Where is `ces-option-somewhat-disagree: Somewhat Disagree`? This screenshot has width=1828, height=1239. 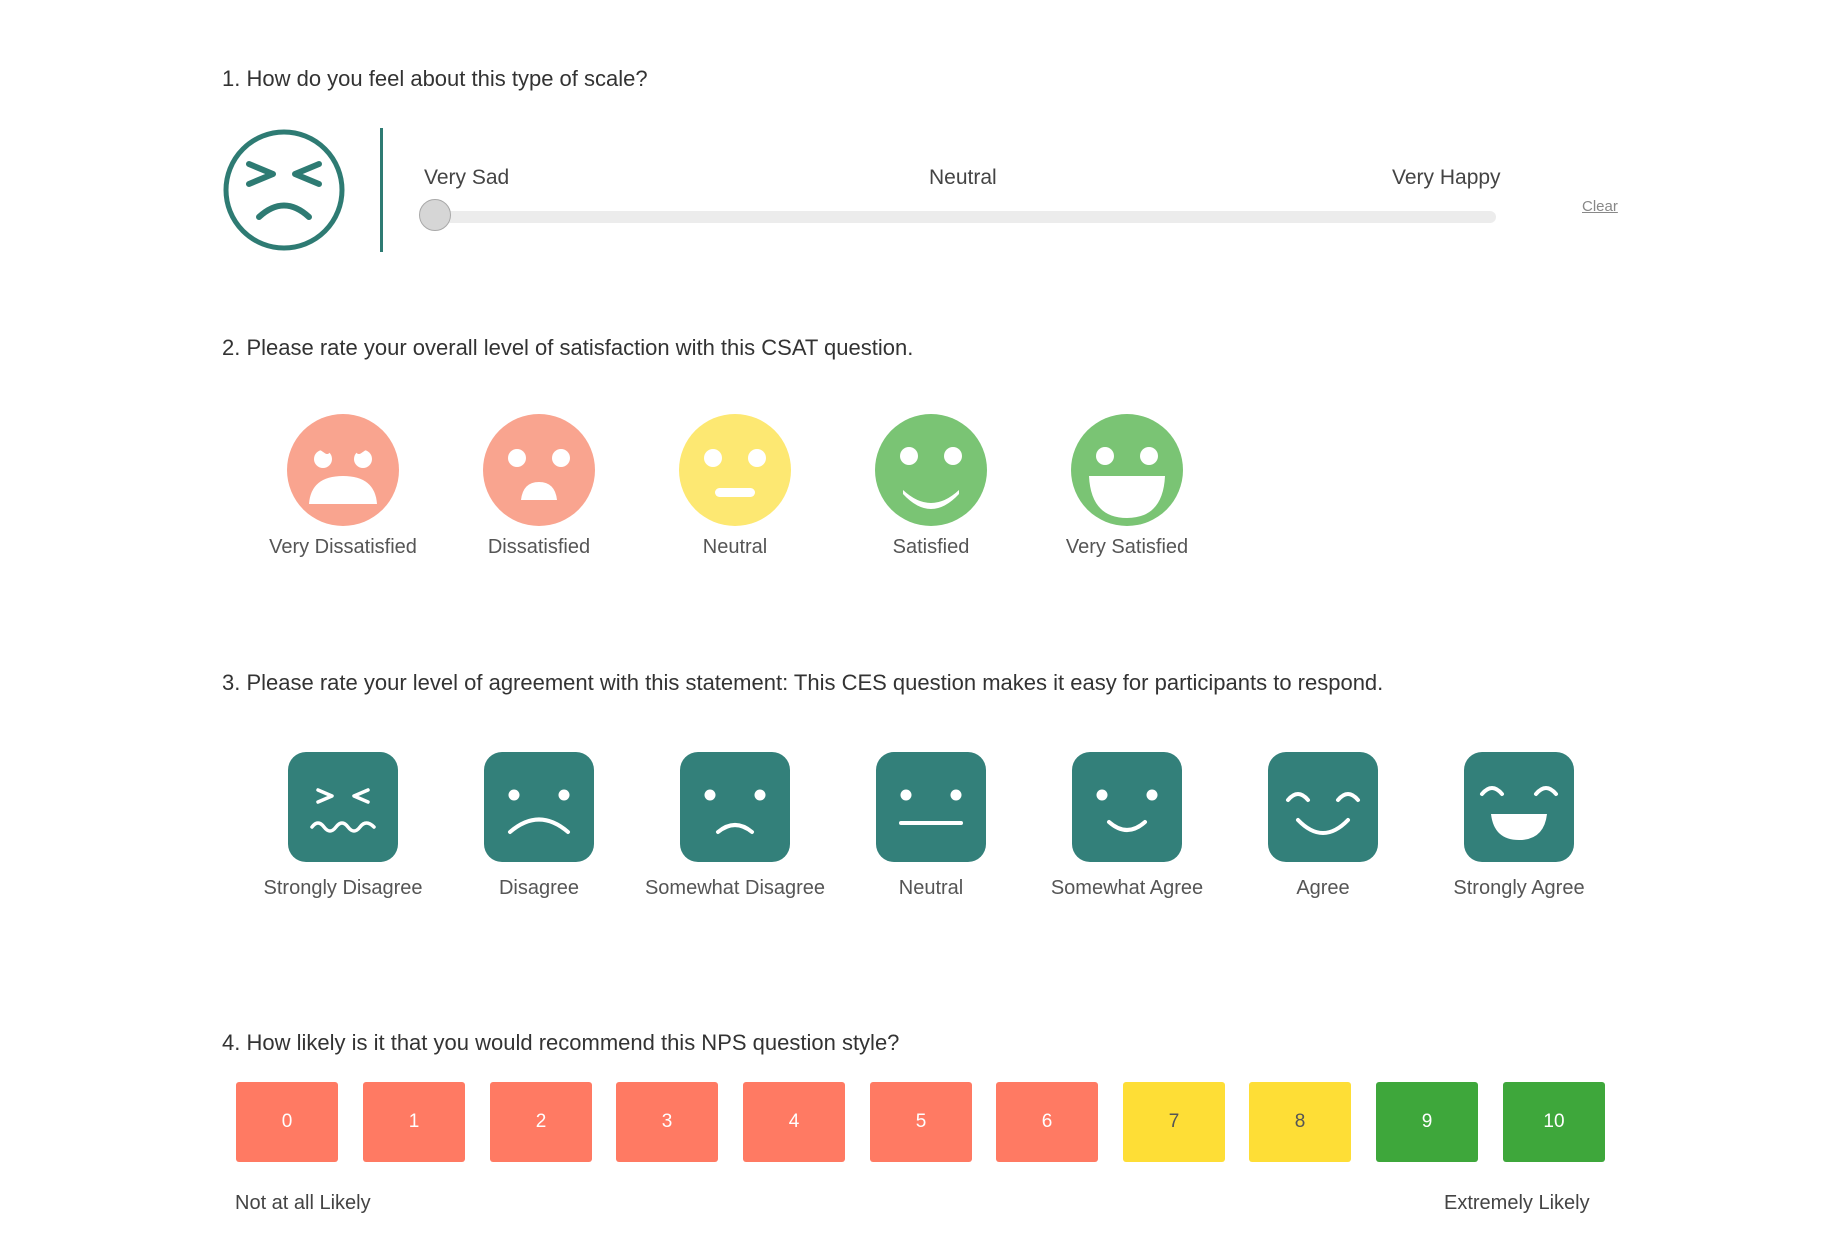
ces-option-somewhat-disagree: Somewhat Disagree is located at coordinates (735, 826).